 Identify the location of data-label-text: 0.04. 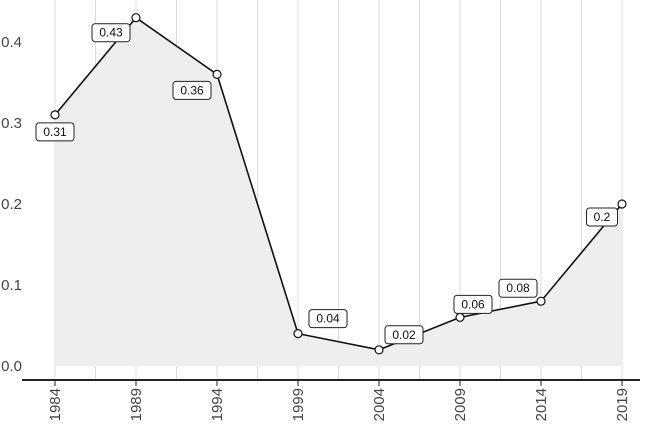
(328, 319).